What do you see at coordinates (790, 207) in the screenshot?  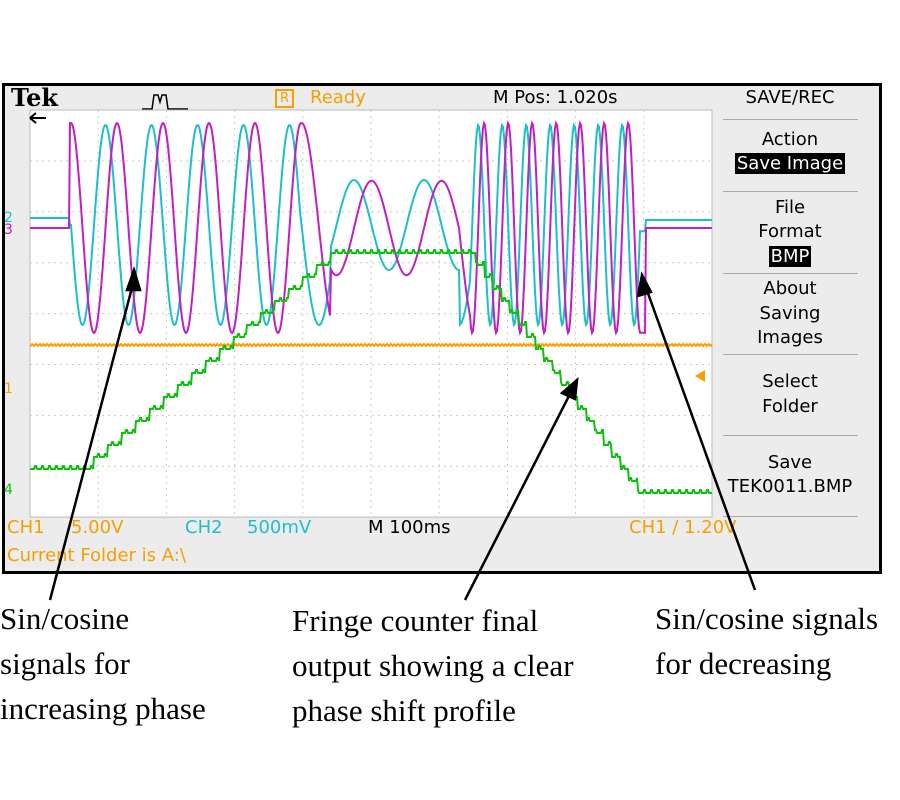 I see `file-format-label: File` at bounding box center [790, 207].